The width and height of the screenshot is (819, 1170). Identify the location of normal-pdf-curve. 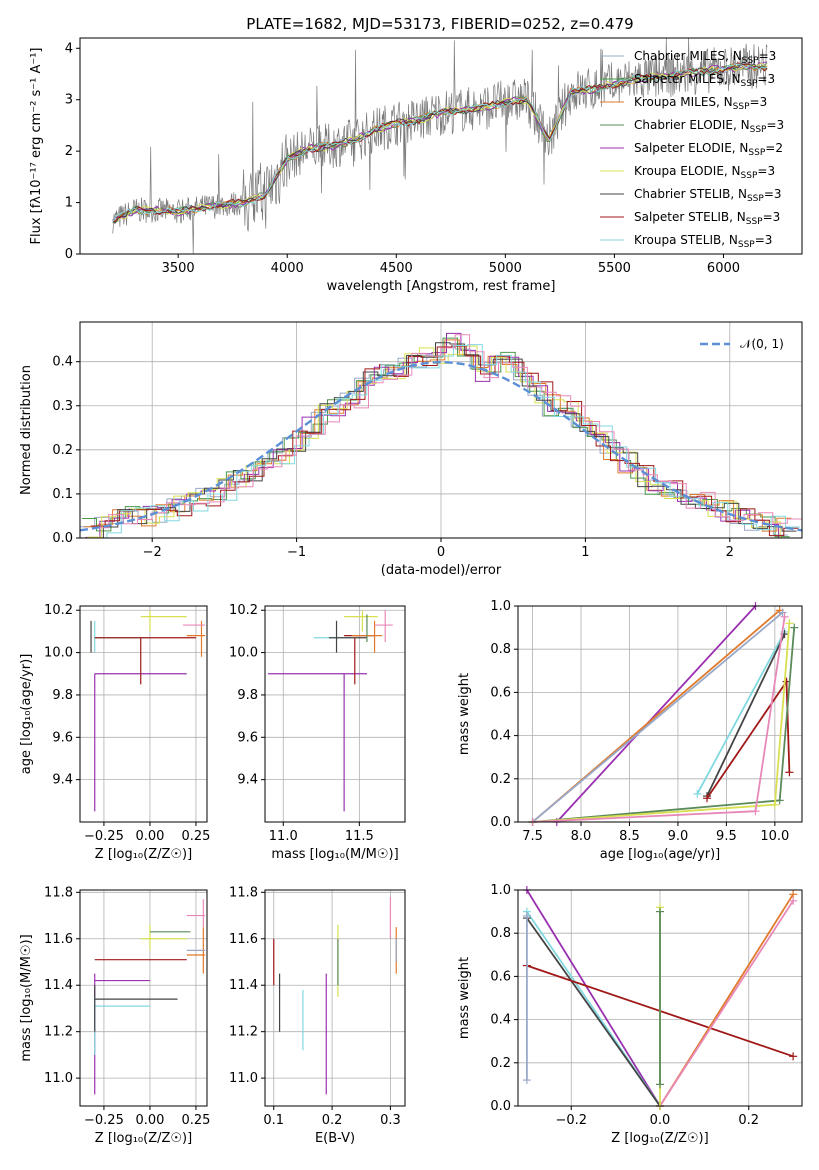
(441, 446).